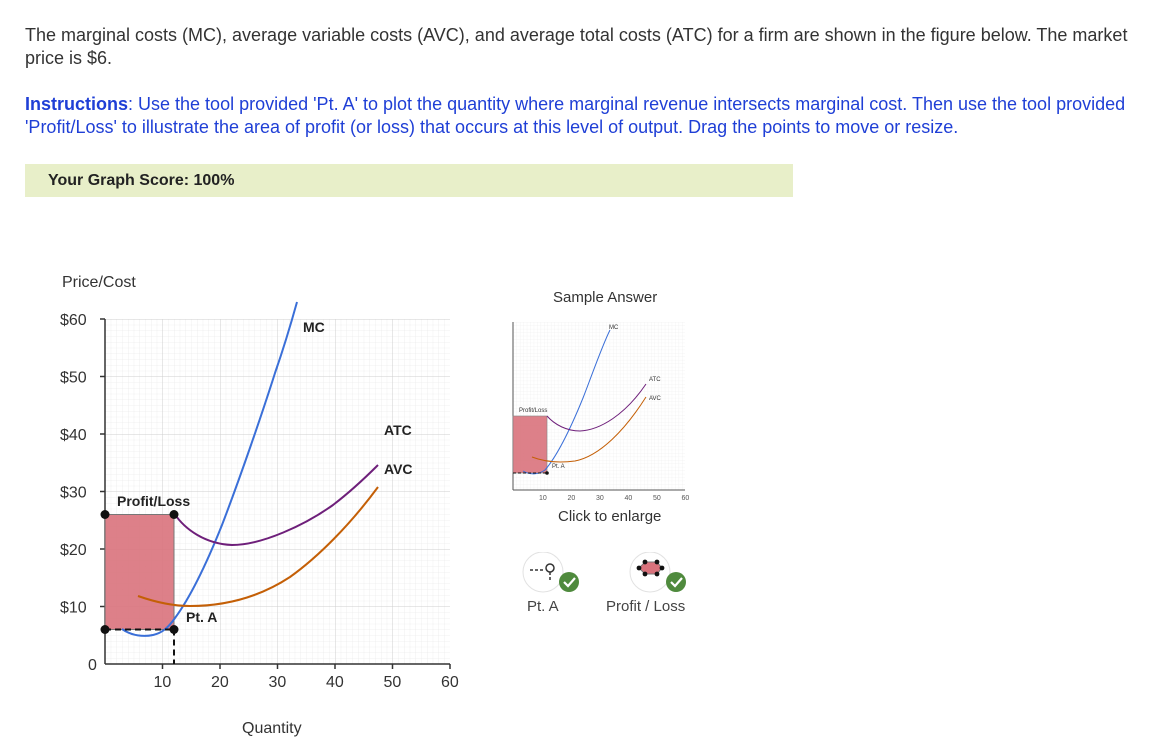 Image resolution: width=1174 pixels, height=739 pixels. I want to click on profit-loss-handle-bottom-left, so click(105, 629).